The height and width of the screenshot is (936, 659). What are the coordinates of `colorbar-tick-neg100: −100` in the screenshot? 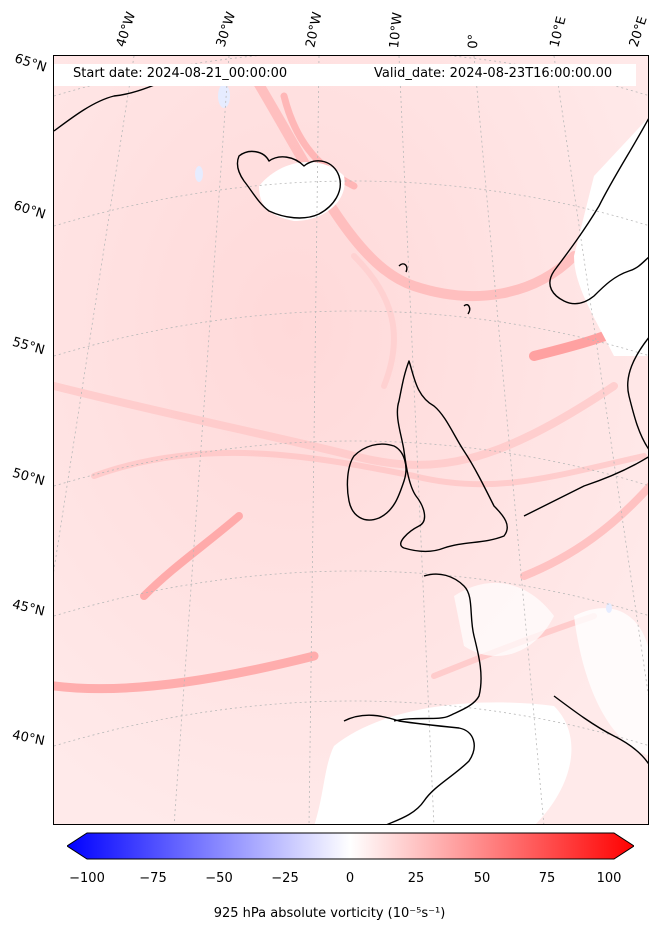 It's located at (87, 878).